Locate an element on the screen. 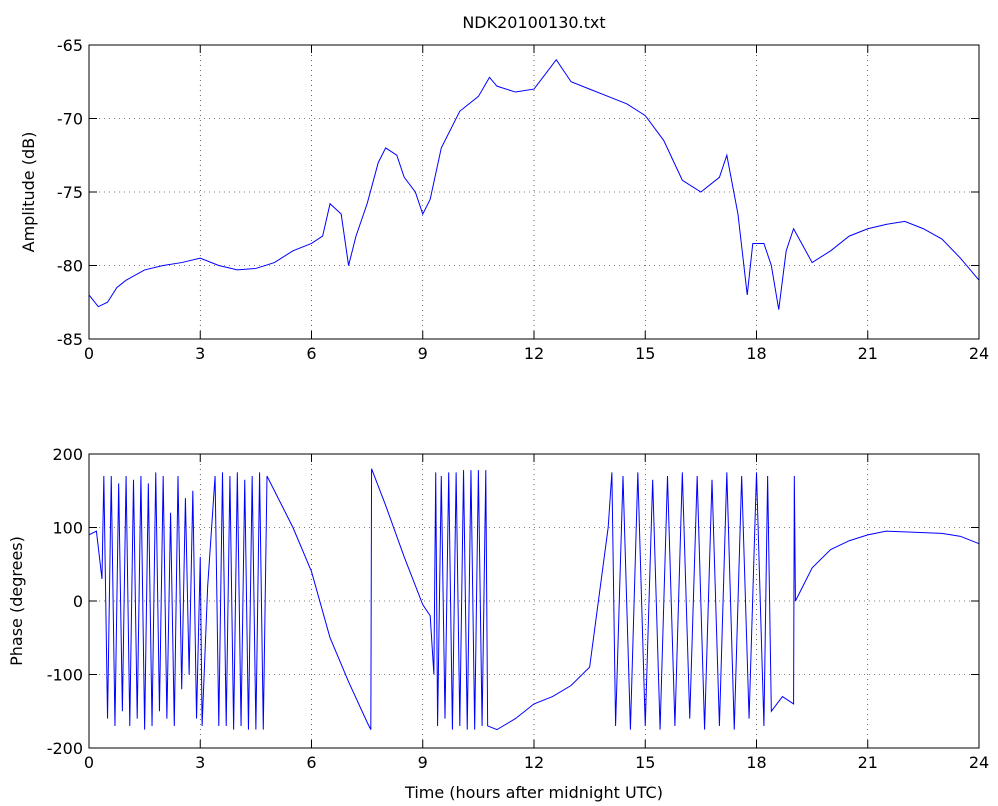  y-tick-label: 0 is located at coordinates (78, 601).